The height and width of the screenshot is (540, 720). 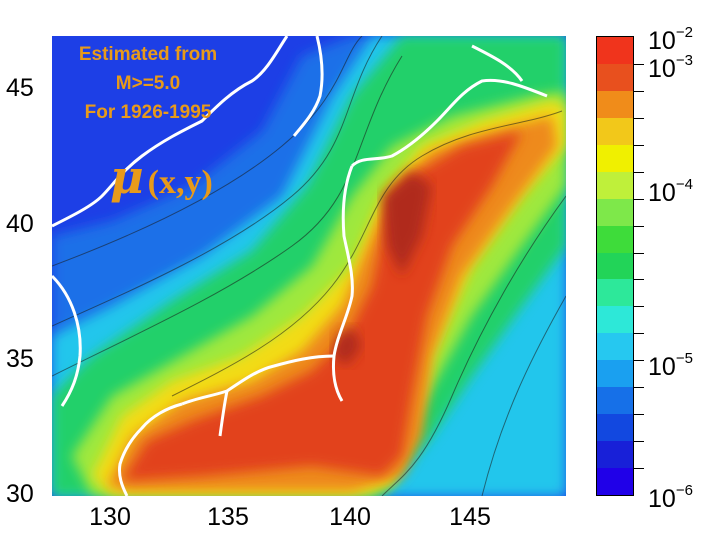 What do you see at coordinates (670, 39) in the screenshot?
I see `colorbar-label-1e-2: 10⁻²` at bounding box center [670, 39].